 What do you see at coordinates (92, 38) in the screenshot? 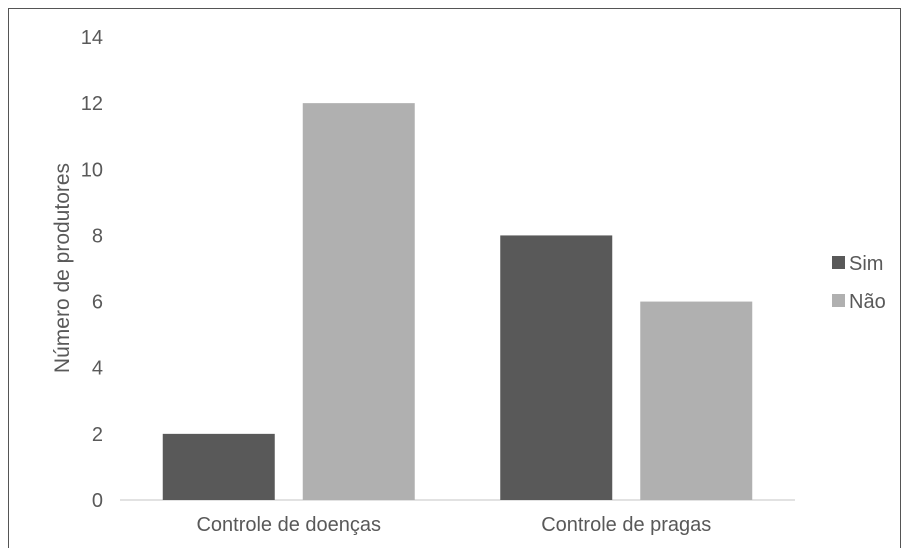
I see `y-tick-label: 14` at bounding box center [92, 38].